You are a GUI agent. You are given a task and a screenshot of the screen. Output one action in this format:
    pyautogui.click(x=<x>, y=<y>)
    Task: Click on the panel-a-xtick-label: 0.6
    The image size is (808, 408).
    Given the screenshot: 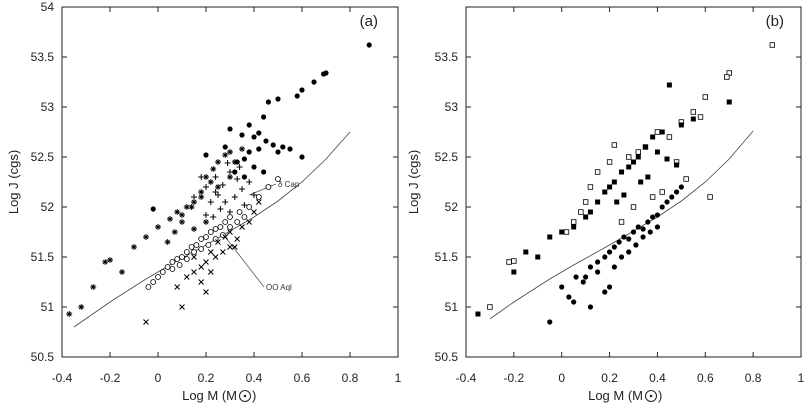 What is the action you would take?
    pyautogui.click(x=302, y=378)
    